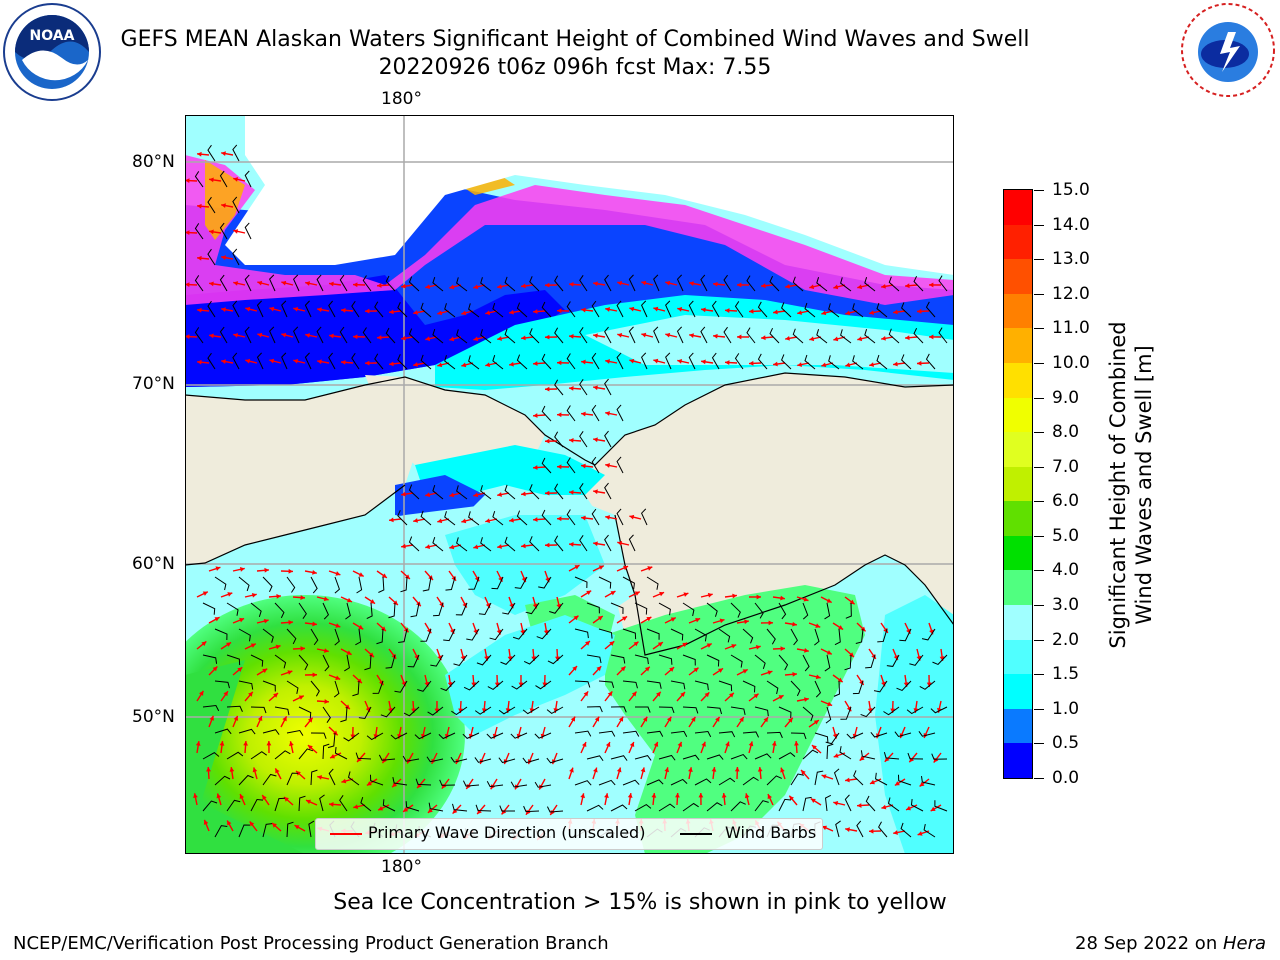  What do you see at coordinates (52, 36) in the screenshot?
I see `noaa-logo-text: NOAA` at bounding box center [52, 36].